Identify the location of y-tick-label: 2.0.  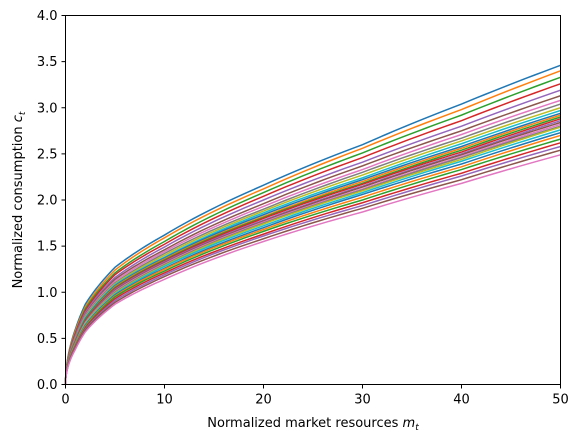
(47, 201).